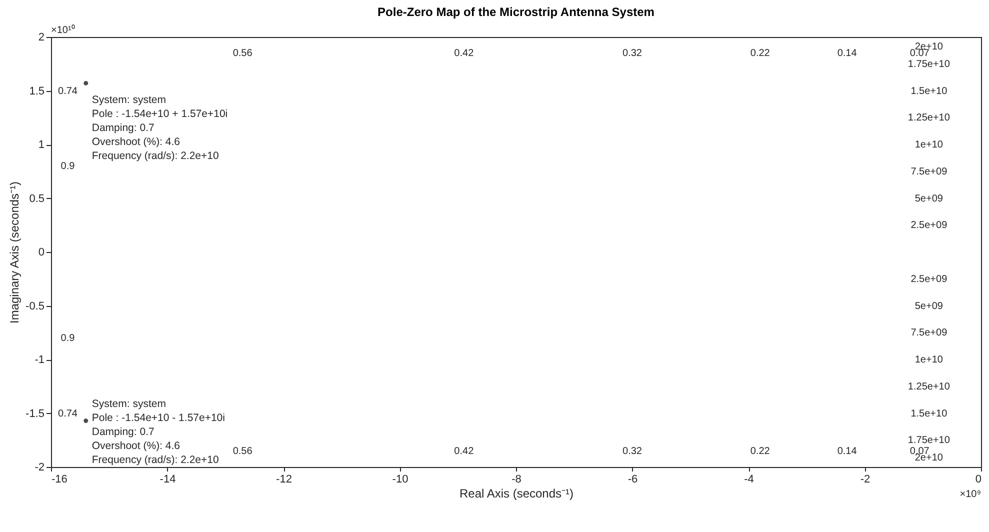 Image resolution: width=989 pixels, height=532 pixels. Describe the element at coordinates (978, 480) in the screenshot. I see `x-tick-label: 0` at that location.